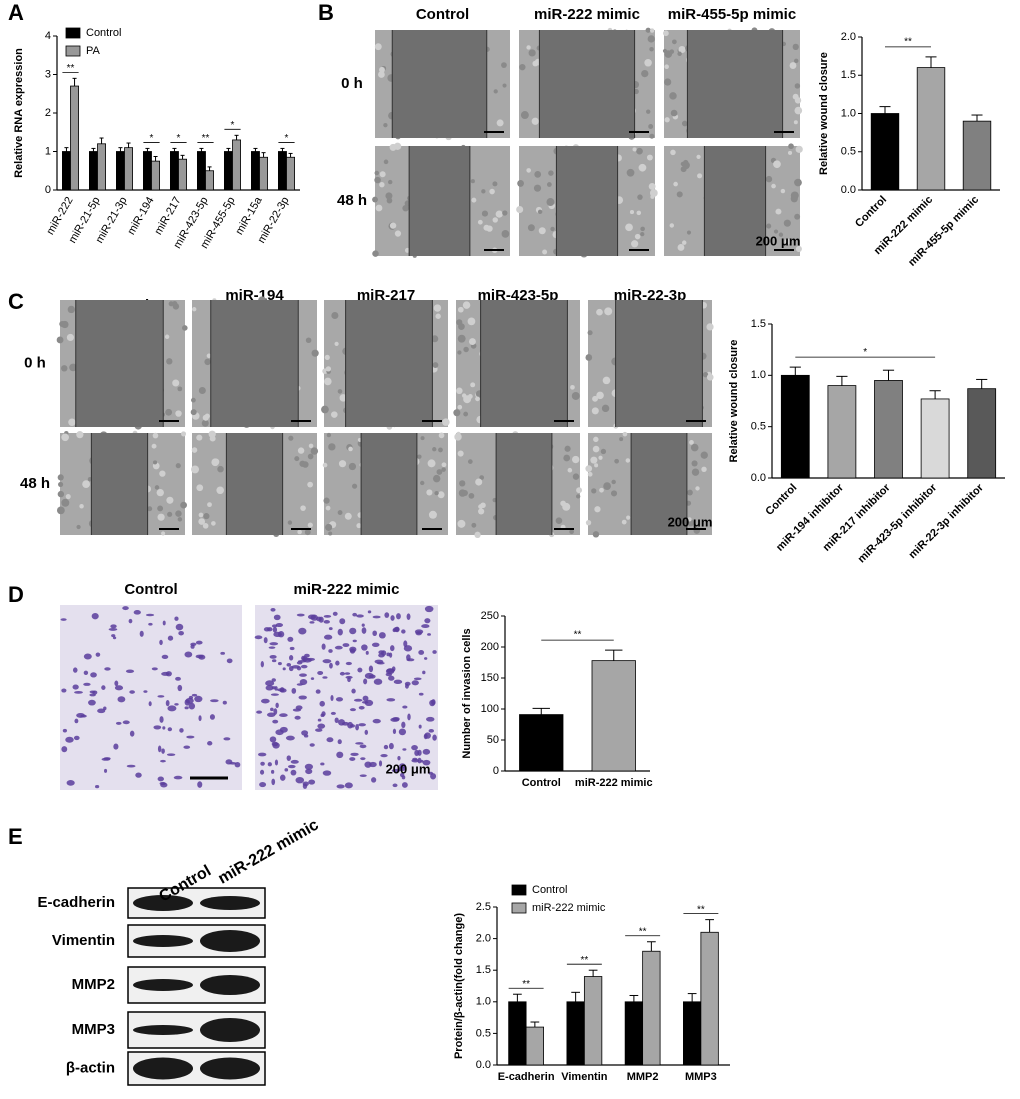 Image resolution: width=1020 pixels, height=1099 pixels. I want to click on panel-label: B, so click(326, 12).